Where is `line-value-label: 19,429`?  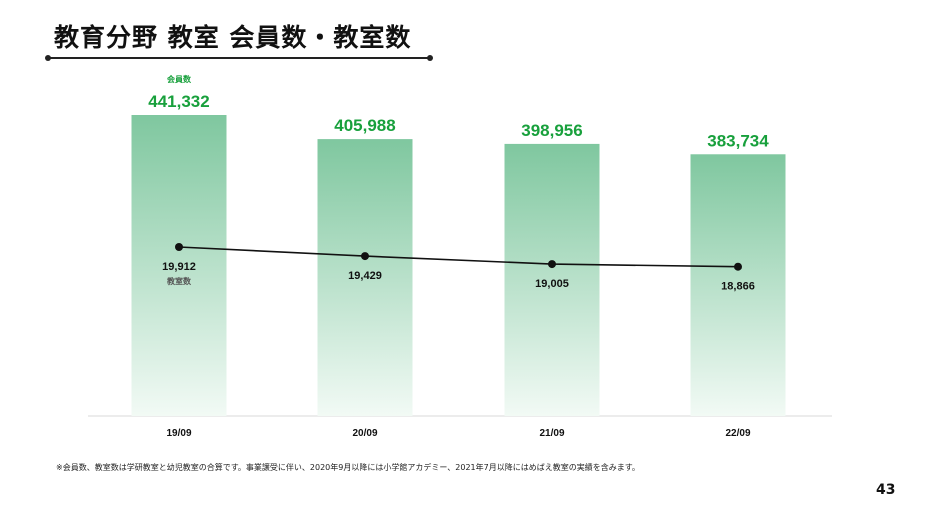
line-value-label: 19,429 is located at coordinates (365, 276).